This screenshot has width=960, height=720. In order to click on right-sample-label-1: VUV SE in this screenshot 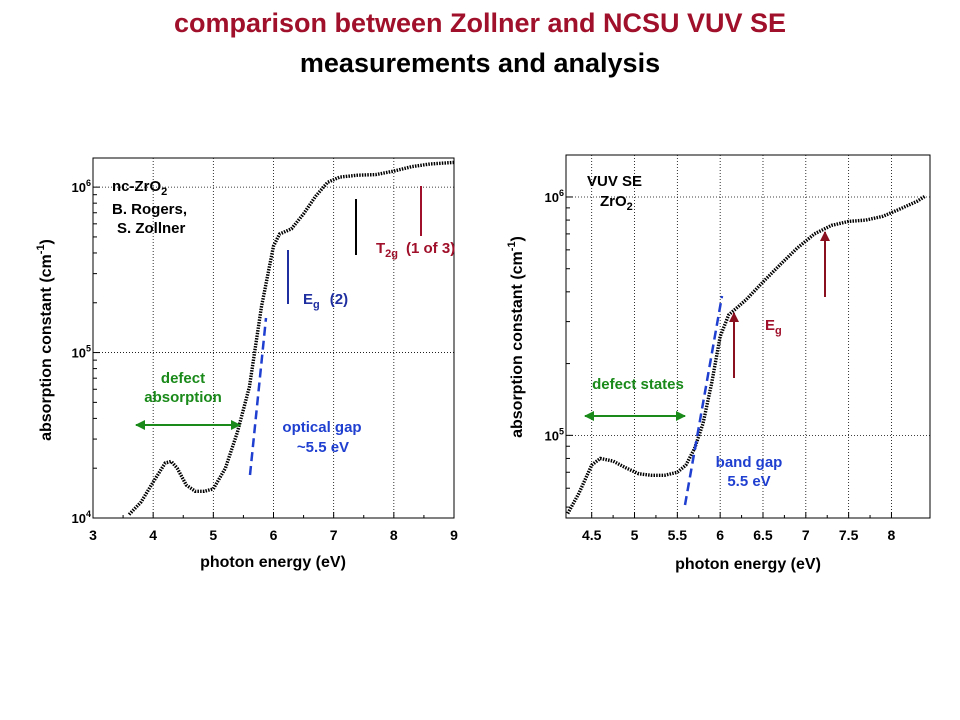, I will do `click(614, 181)`.